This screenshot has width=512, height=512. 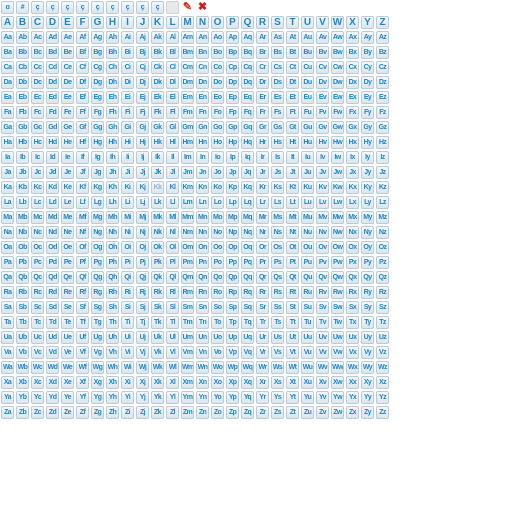 I want to click on digraph-tile: Zn, so click(x=202, y=412).